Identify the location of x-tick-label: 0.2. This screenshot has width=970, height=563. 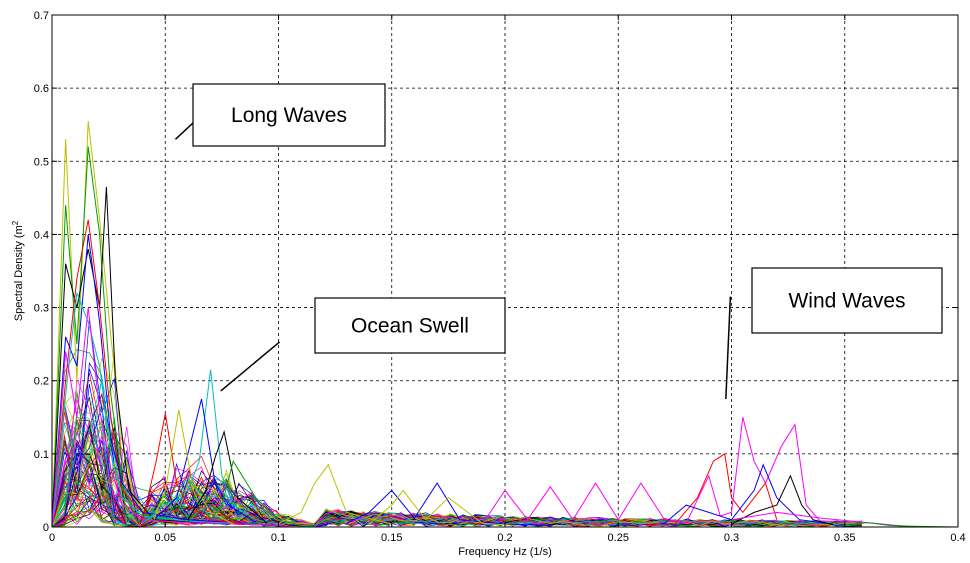
(504, 538).